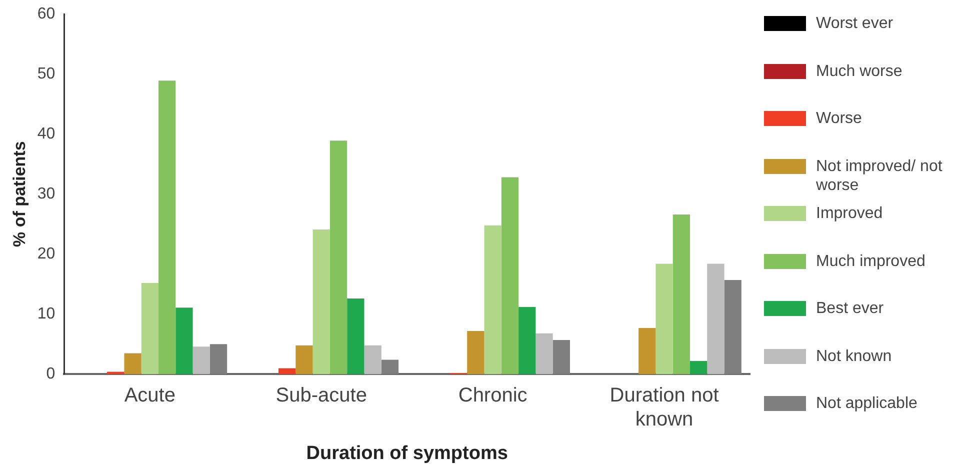  What do you see at coordinates (493, 395) in the screenshot?
I see `x-tick-label: Chronic` at bounding box center [493, 395].